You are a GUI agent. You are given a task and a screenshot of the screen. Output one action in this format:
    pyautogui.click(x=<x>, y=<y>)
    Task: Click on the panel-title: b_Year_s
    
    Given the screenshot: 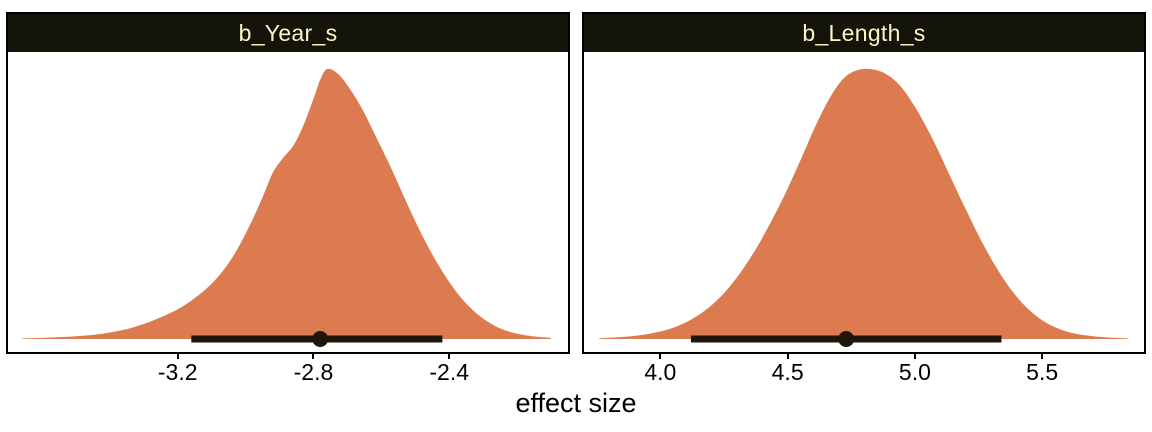 What is the action you would take?
    pyautogui.click(x=288, y=32)
    